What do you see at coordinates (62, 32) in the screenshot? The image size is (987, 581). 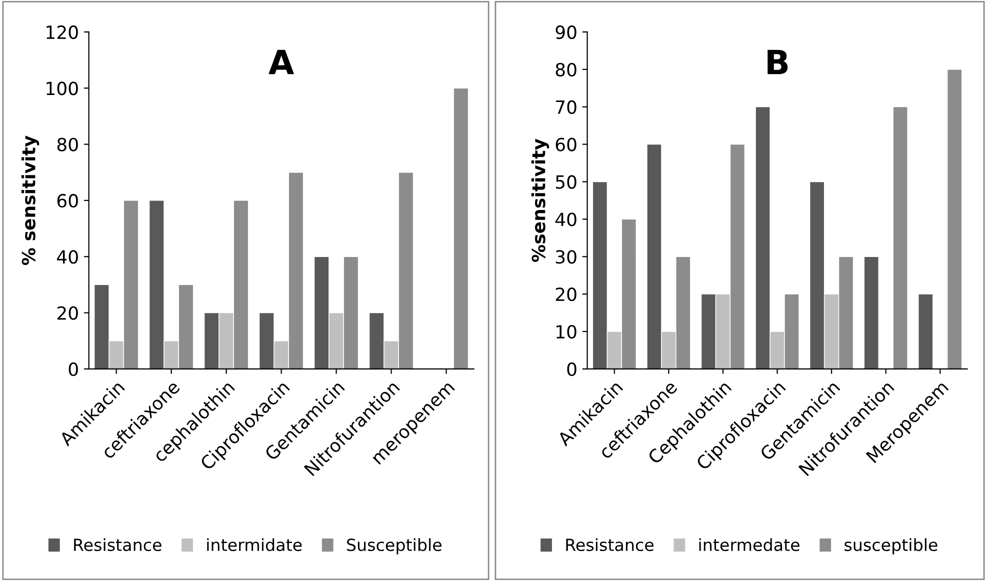 I see `y-tick-label: 120` at bounding box center [62, 32].